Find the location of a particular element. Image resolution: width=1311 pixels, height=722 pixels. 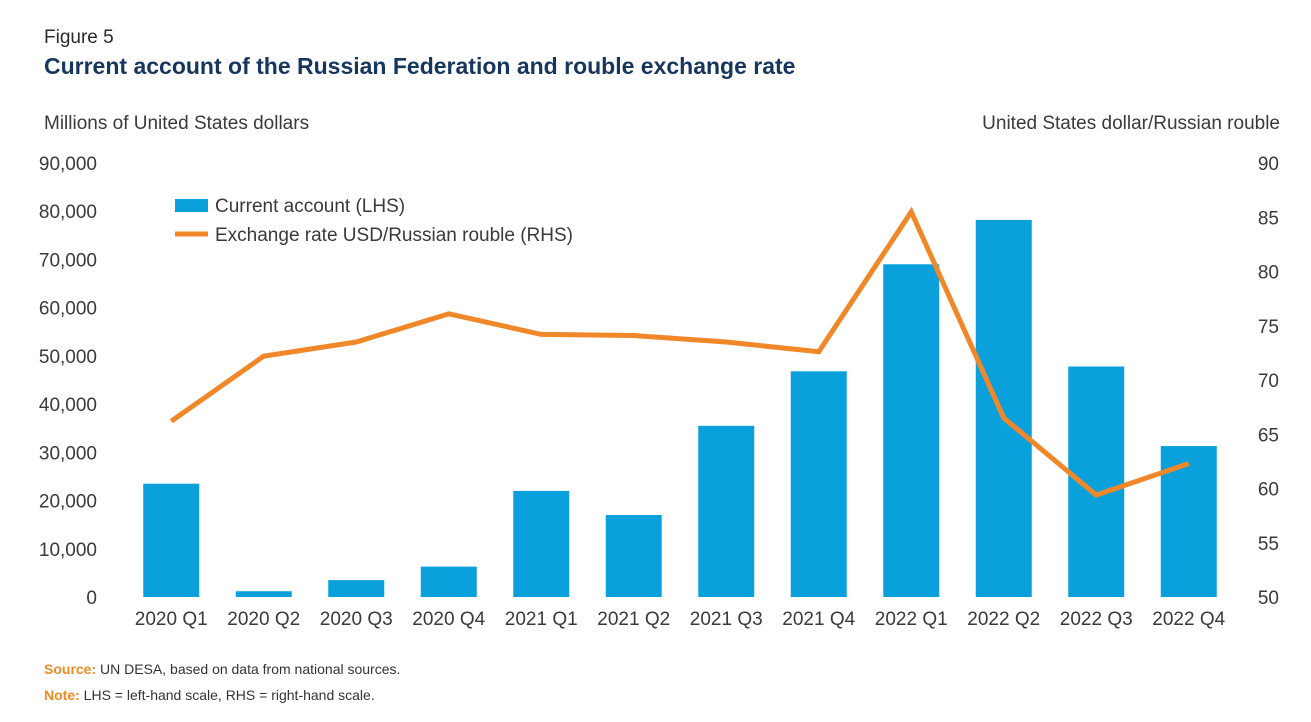

x-tick-label: 2022 Q3 is located at coordinates (1096, 619).